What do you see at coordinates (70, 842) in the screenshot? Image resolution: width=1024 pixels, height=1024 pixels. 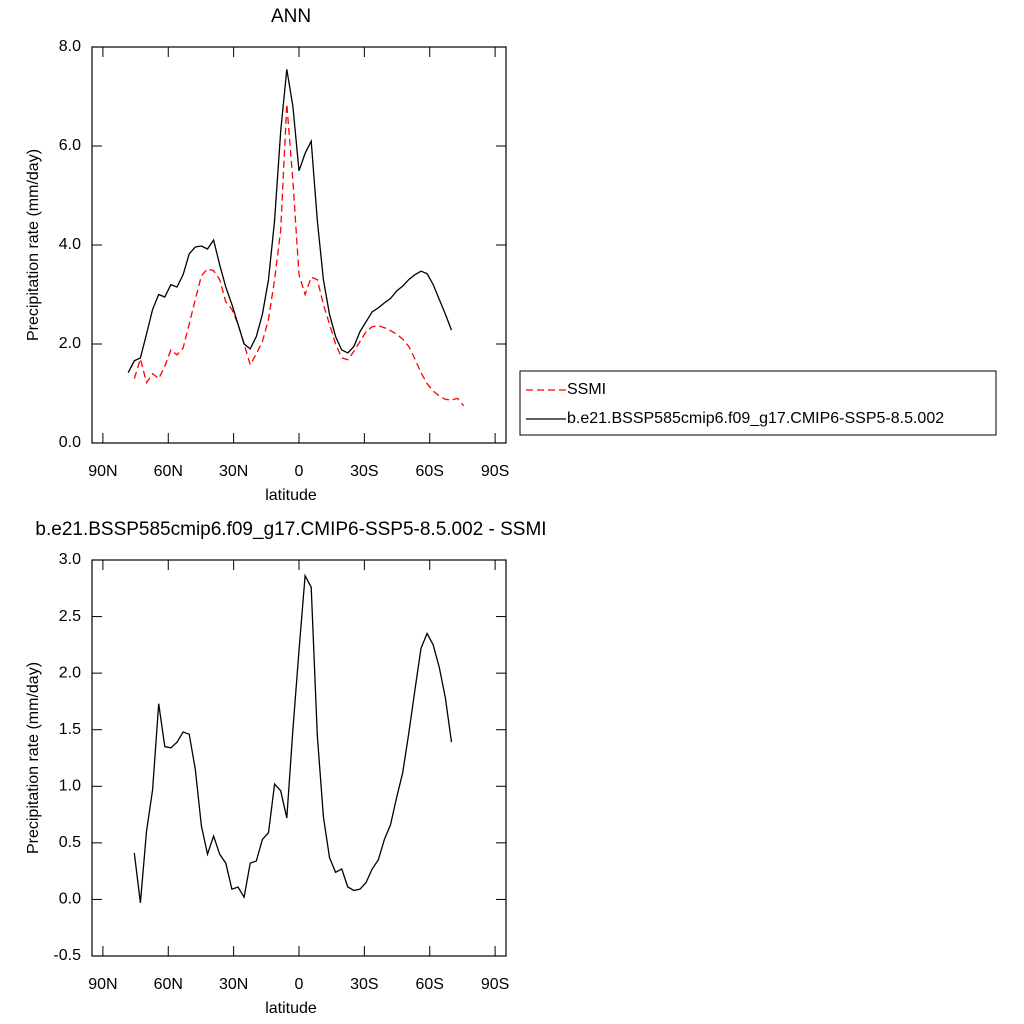 I see `y-tick-label: 0.5` at bounding box center [70, 842].